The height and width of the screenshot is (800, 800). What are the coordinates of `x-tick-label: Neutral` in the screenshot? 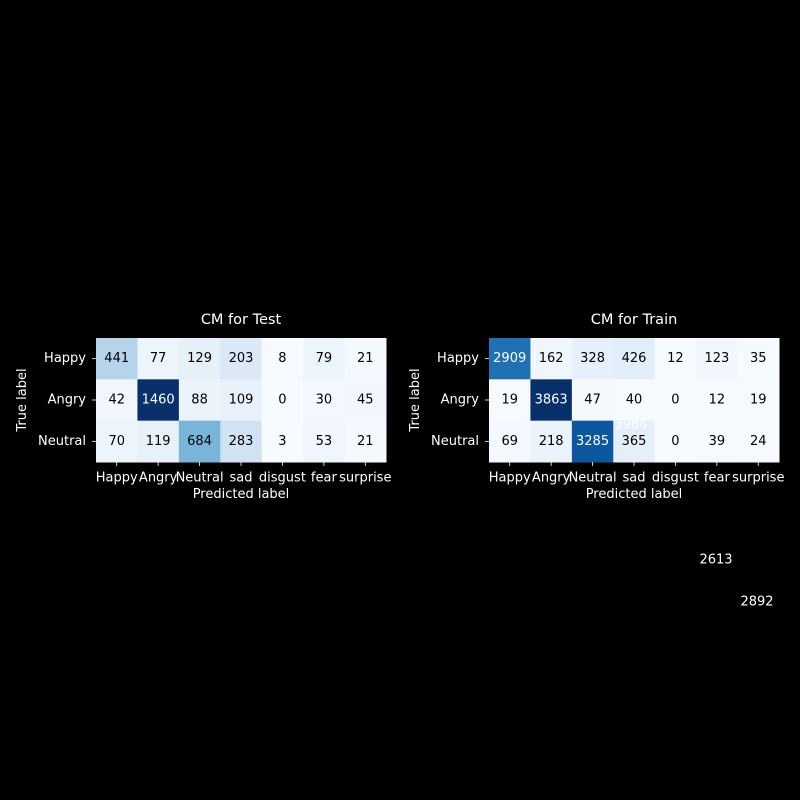 It's located at (593, 478).